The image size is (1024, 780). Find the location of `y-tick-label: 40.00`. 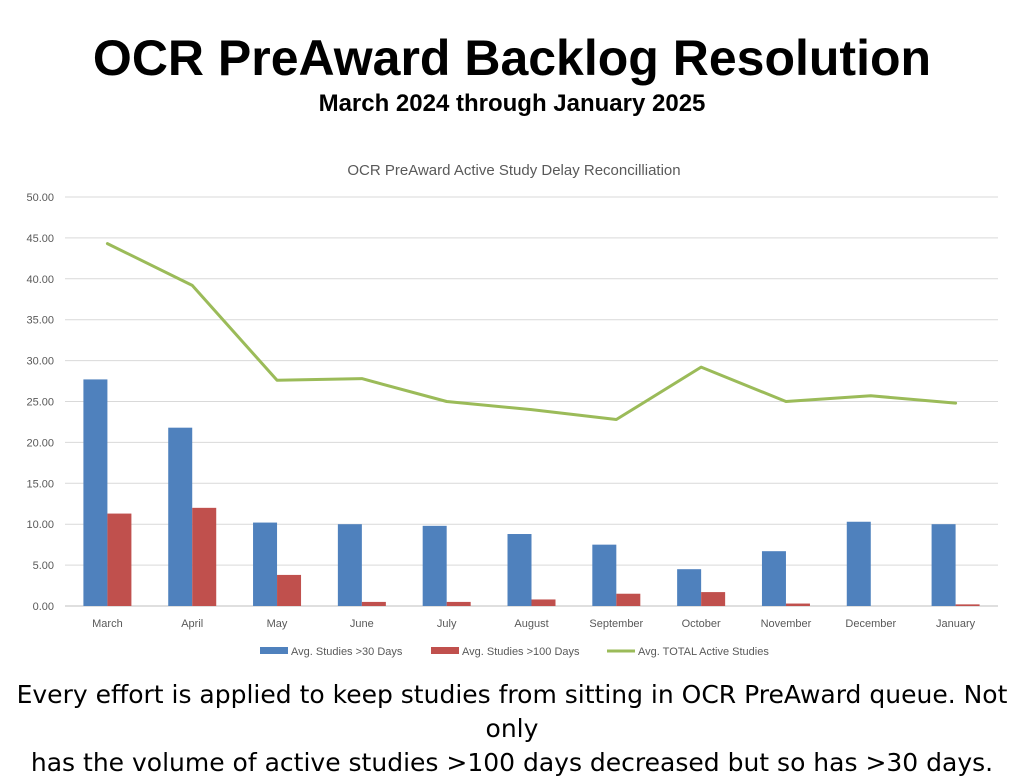

y-tick-label: 40.00 is located at coordinates (40, 280).